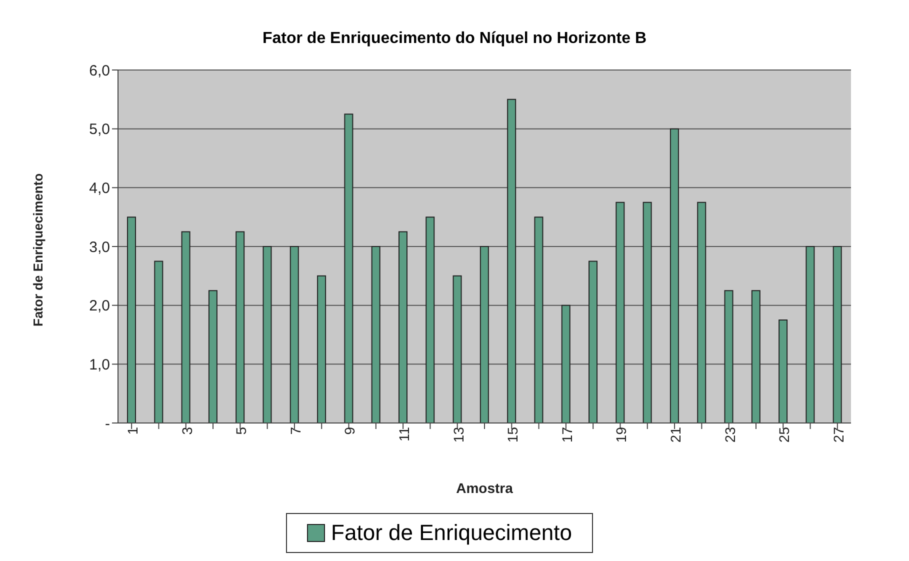 The height and width of the screenshot is (561, 909). I want to click on x-tick-label: 11, so click(404, 434).